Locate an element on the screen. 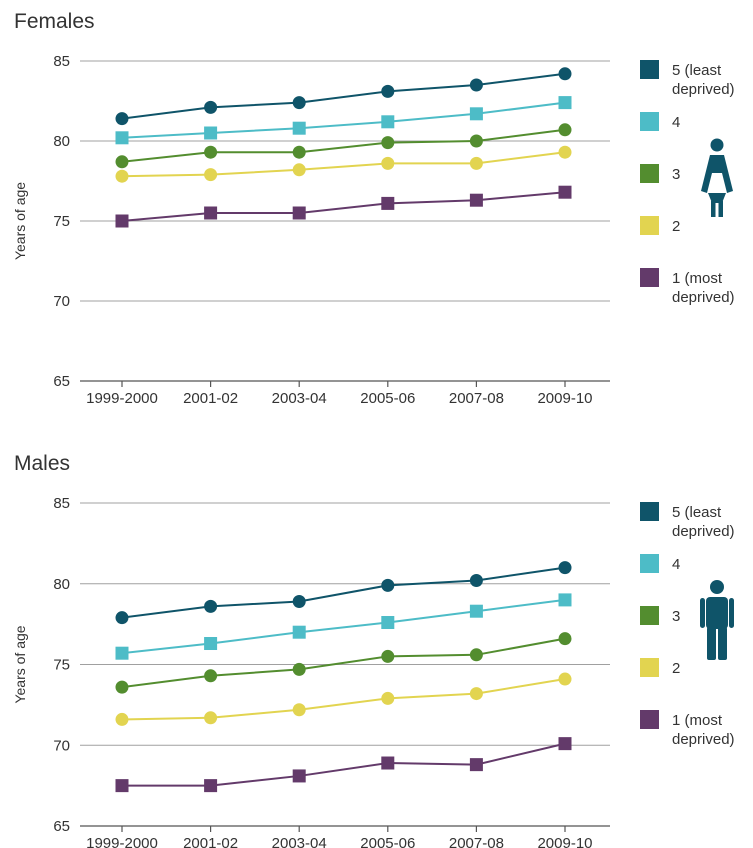 The height and width of the screenshot is (848, 753). legend-label-line: 2 is located at coordinates (676, 668).